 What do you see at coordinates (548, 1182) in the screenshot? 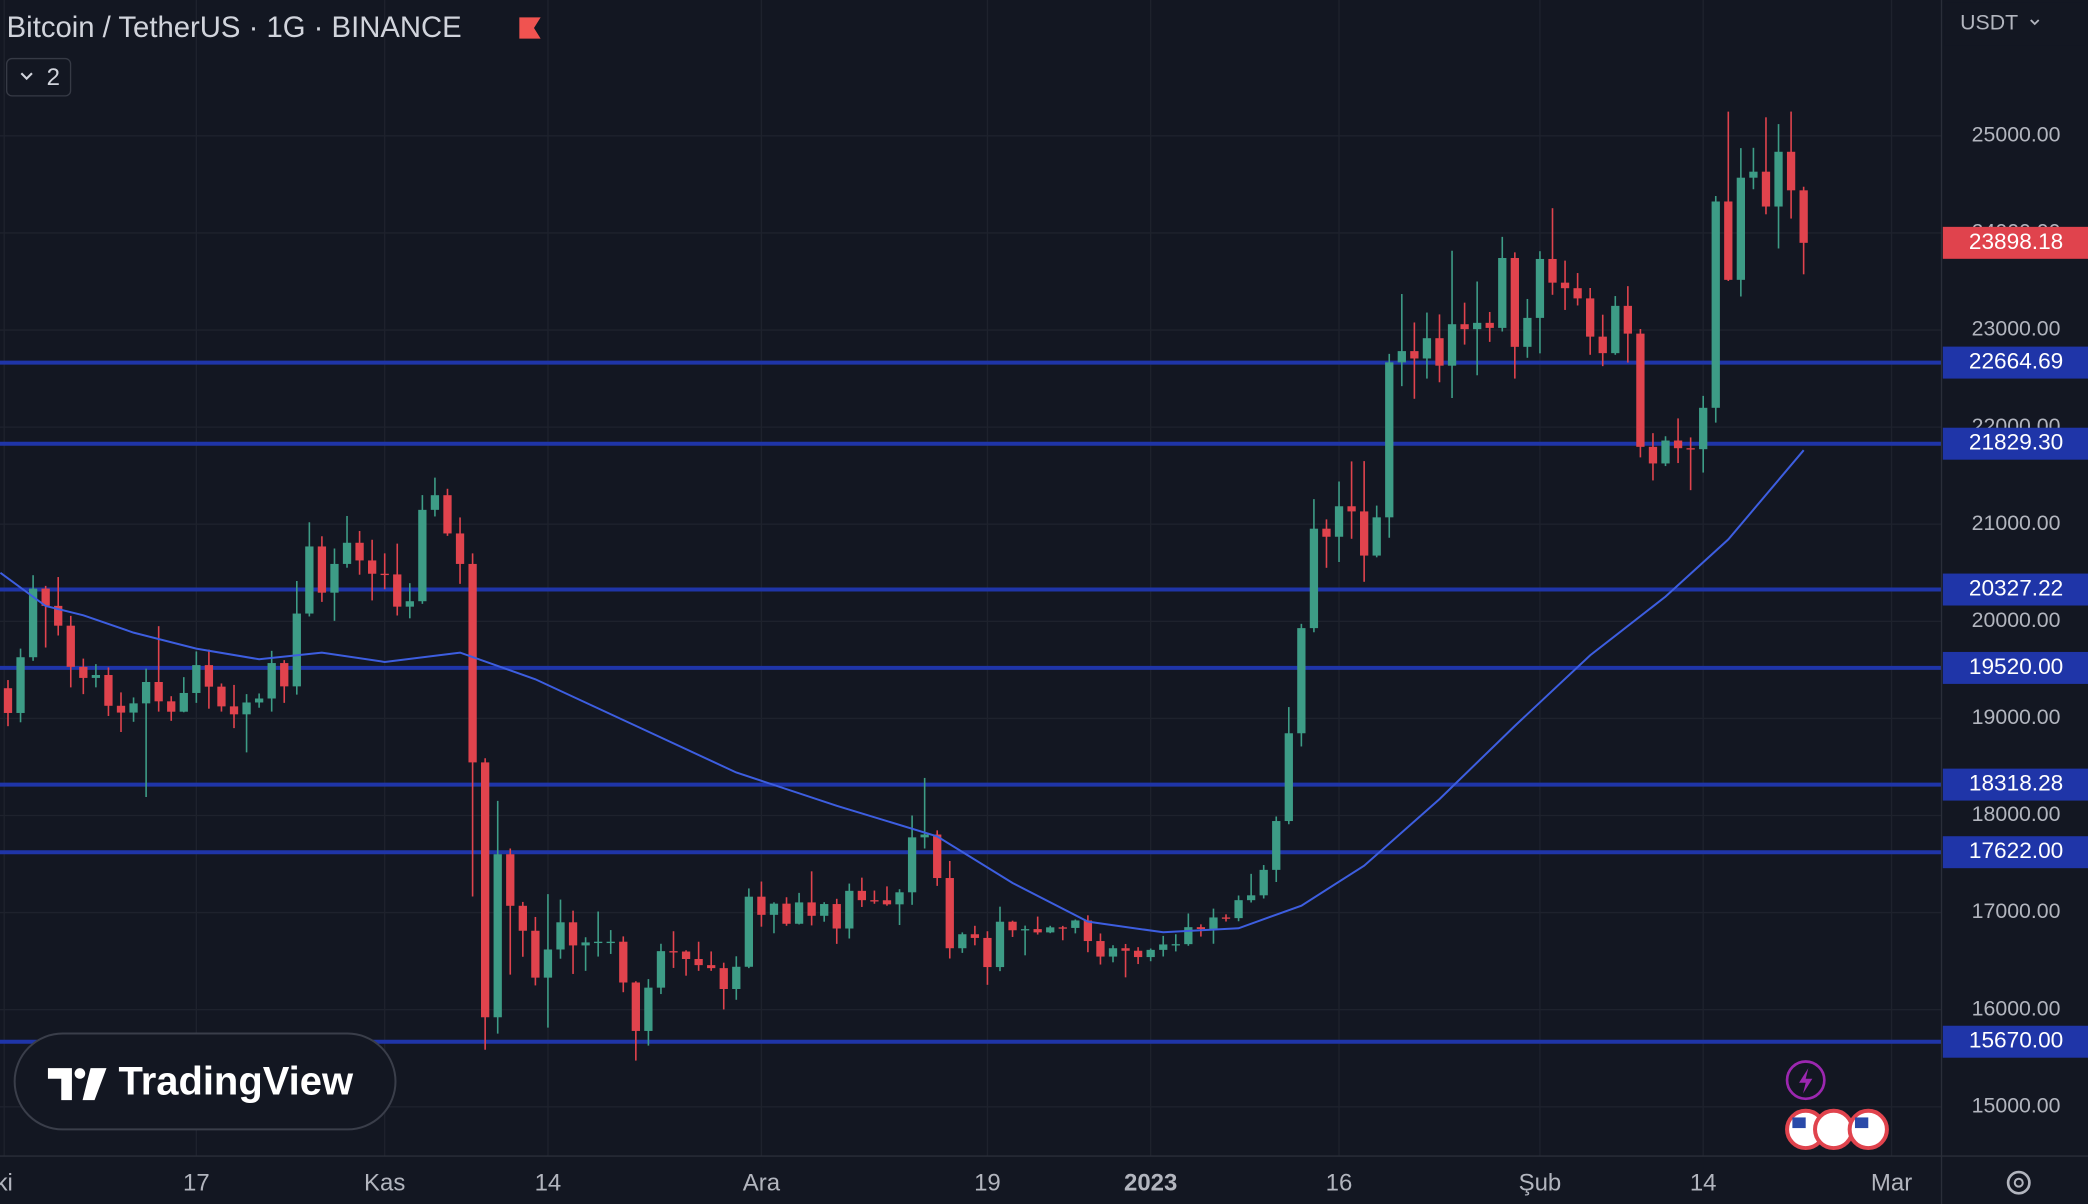
I see `x-tick-label: 14` at bounding box center [548, 1182].